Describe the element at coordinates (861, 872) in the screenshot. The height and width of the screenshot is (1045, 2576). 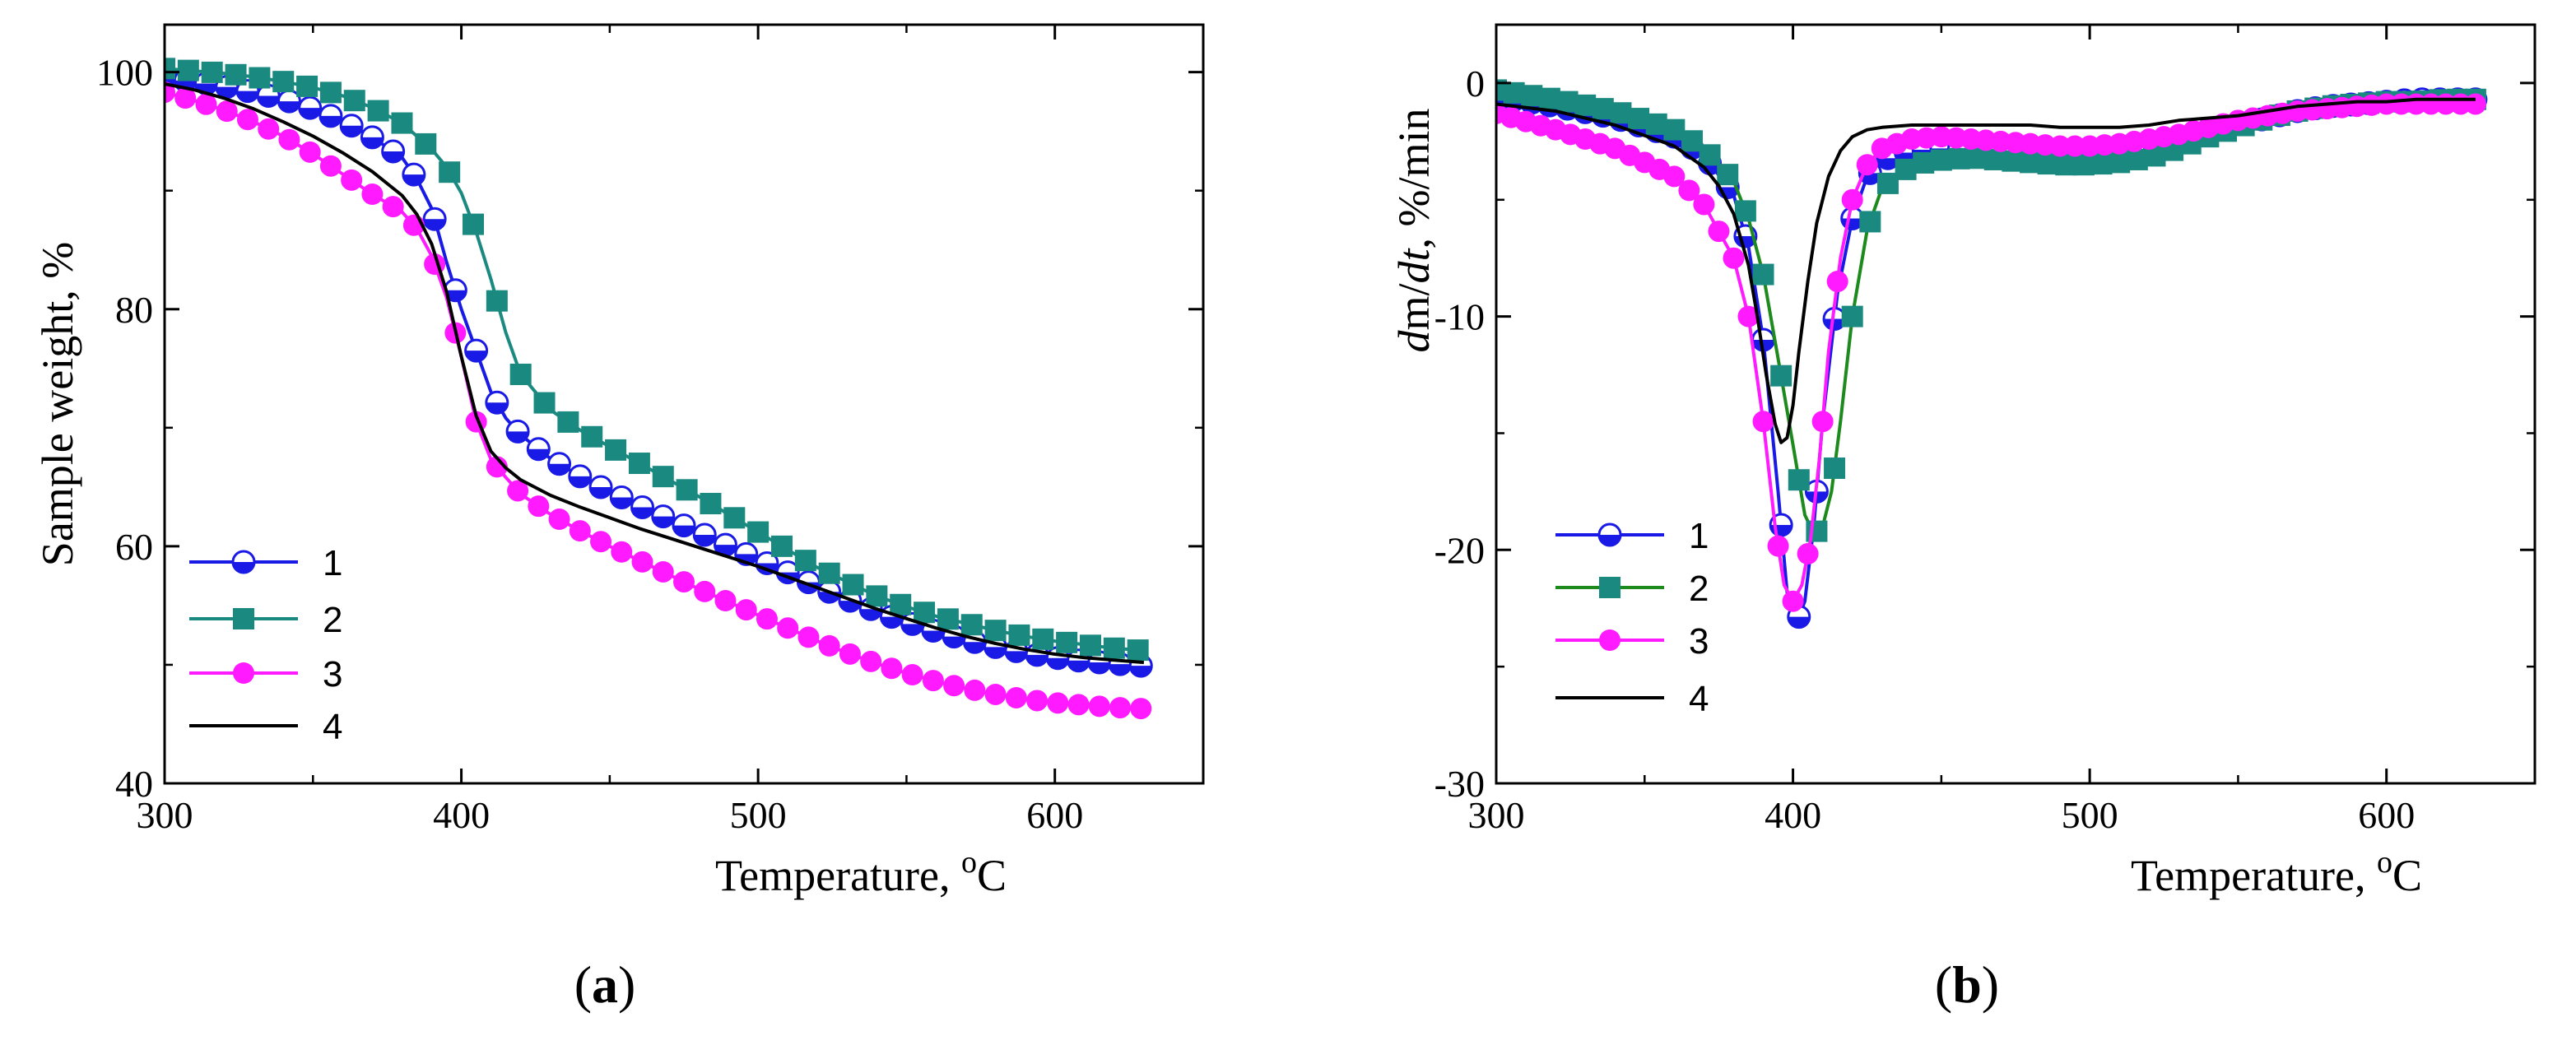
I see `chart-a-xlabel: Temperature, oC` at that location.